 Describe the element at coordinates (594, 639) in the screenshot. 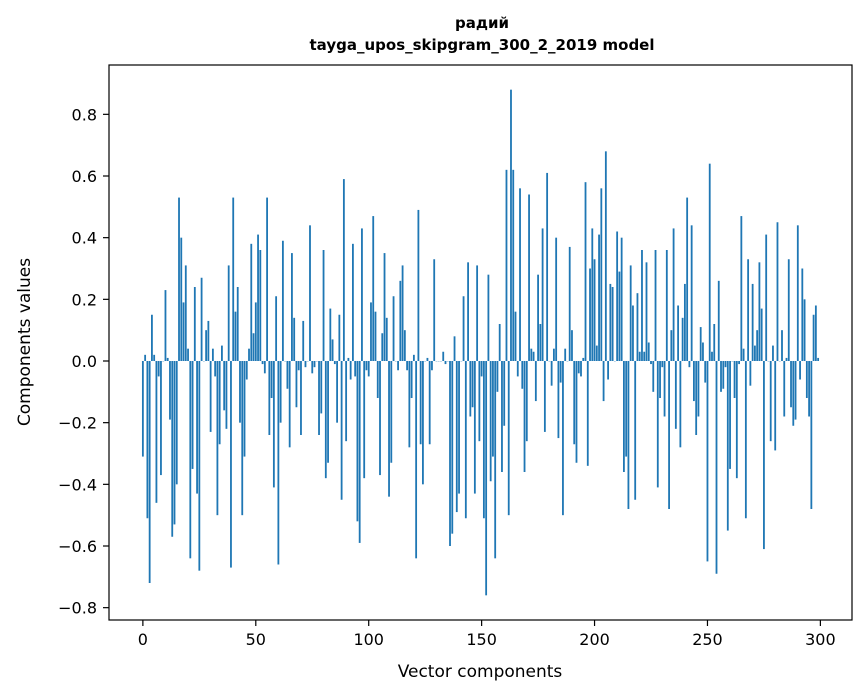

I see `x-tick-label: 200` at that location.